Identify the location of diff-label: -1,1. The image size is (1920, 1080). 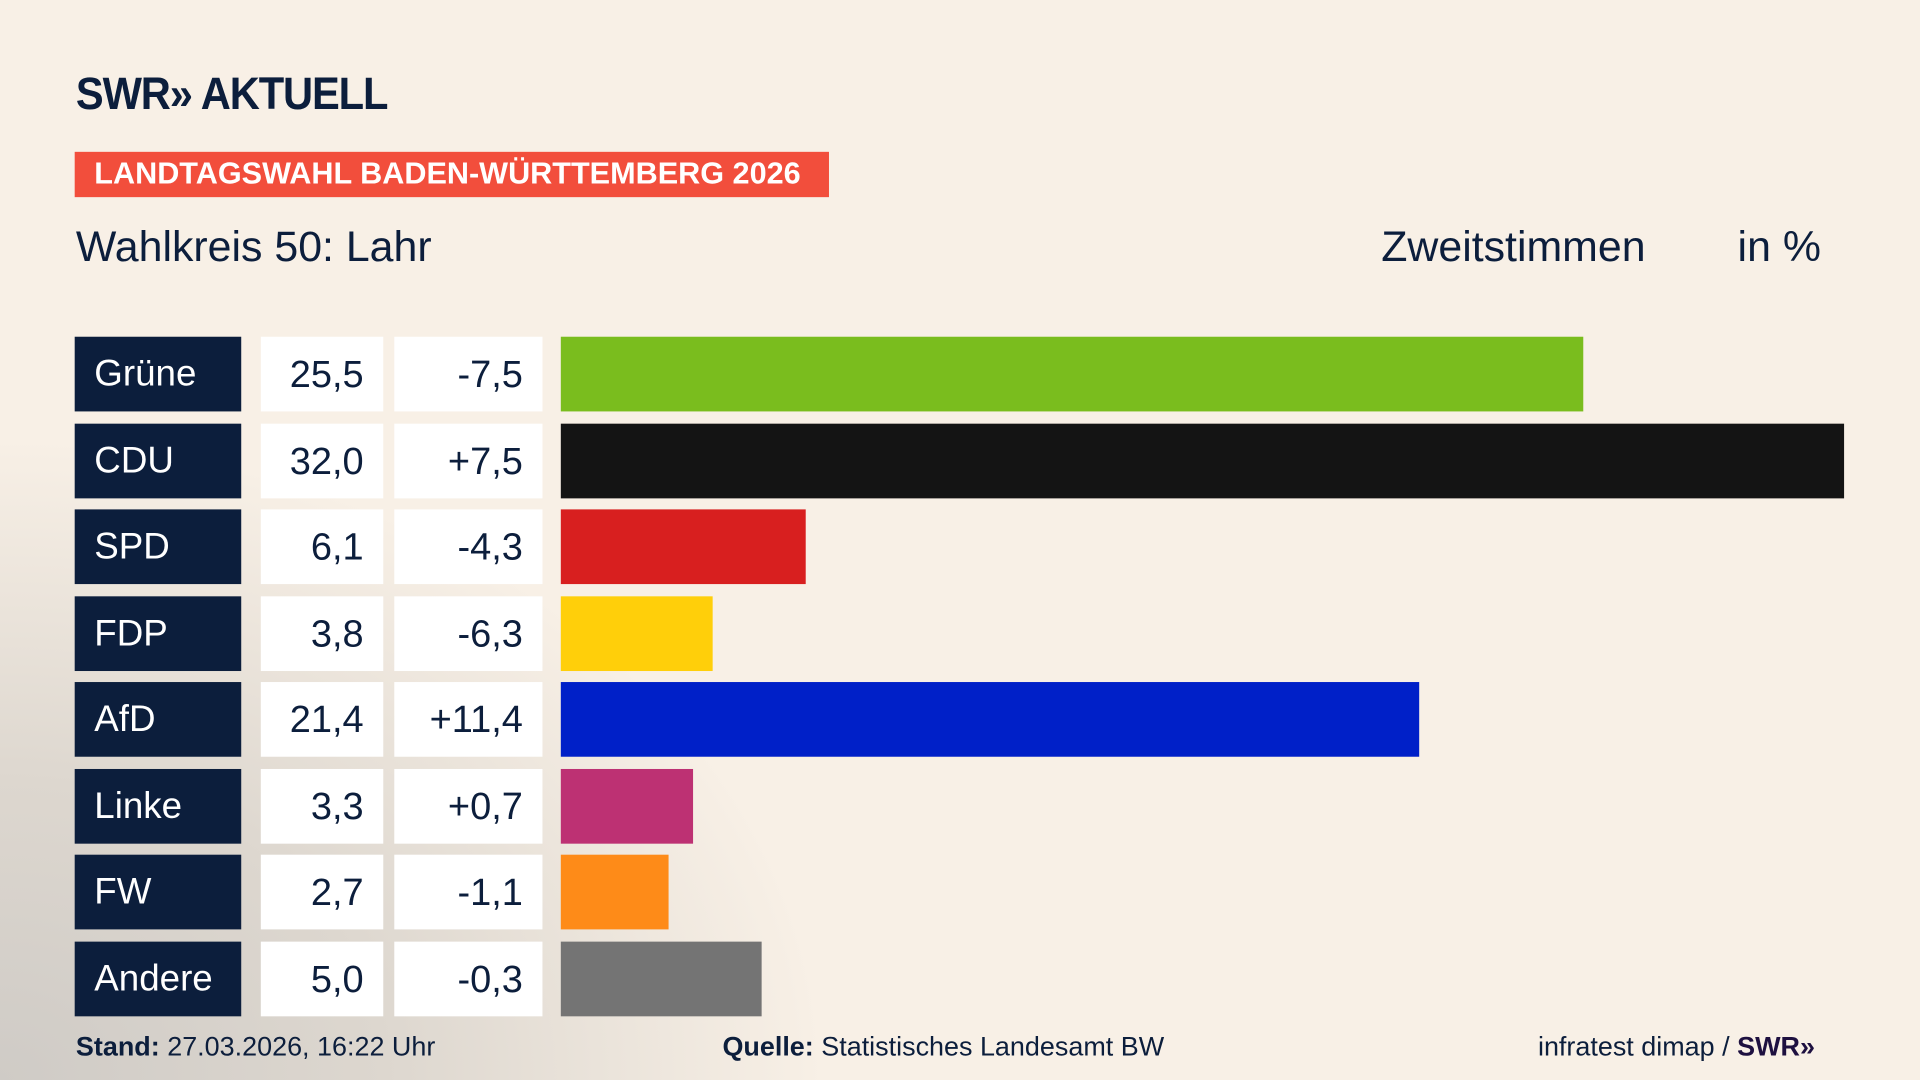
(468, 892).